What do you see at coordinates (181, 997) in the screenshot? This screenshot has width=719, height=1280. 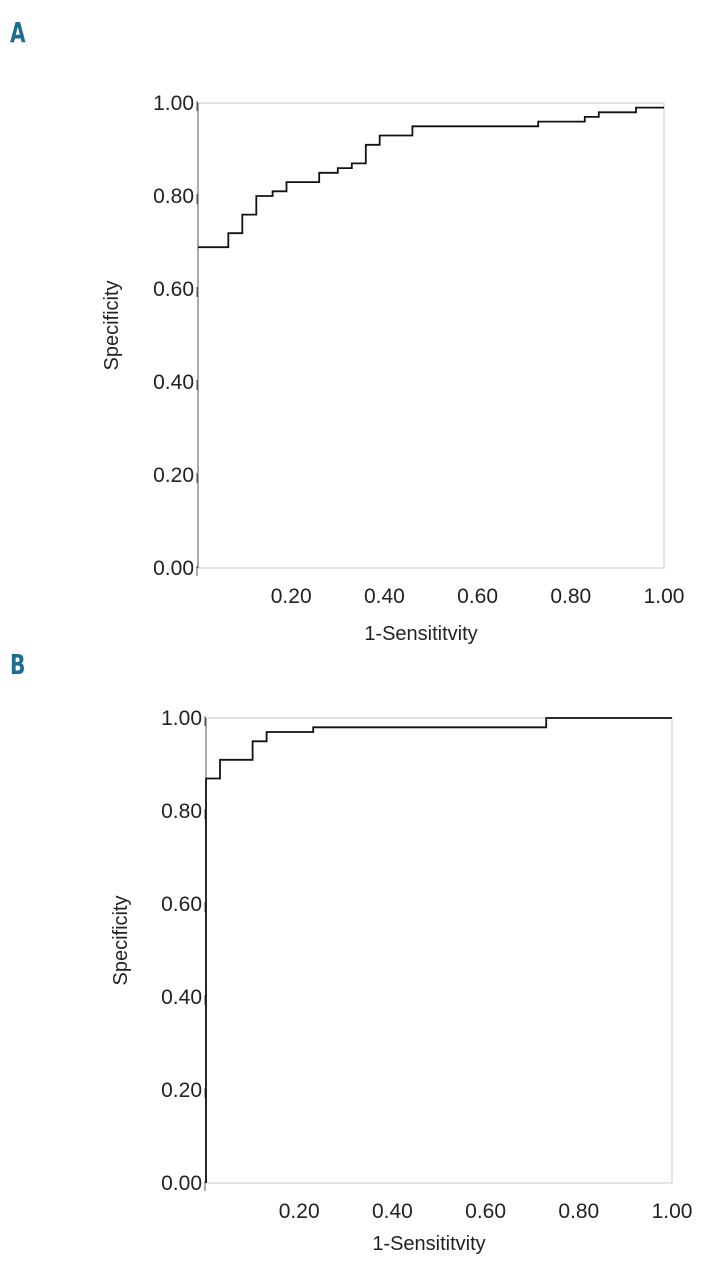 I see `y-tick-label-b-2: 0.40` at bounding box center [181, 997].